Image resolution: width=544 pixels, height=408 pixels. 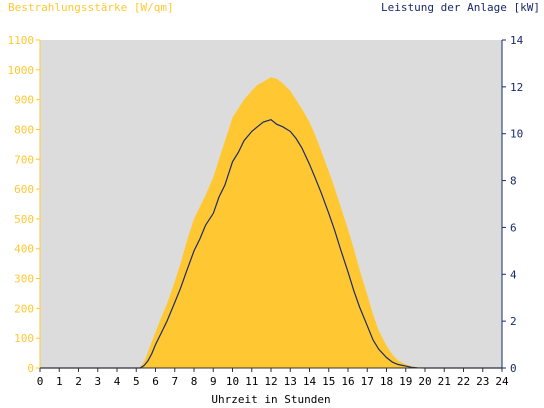 What do you see at coordinates (405, 381) in the screenshot?
I see `x-tick-label: 19` at bounding box center [405, 381].